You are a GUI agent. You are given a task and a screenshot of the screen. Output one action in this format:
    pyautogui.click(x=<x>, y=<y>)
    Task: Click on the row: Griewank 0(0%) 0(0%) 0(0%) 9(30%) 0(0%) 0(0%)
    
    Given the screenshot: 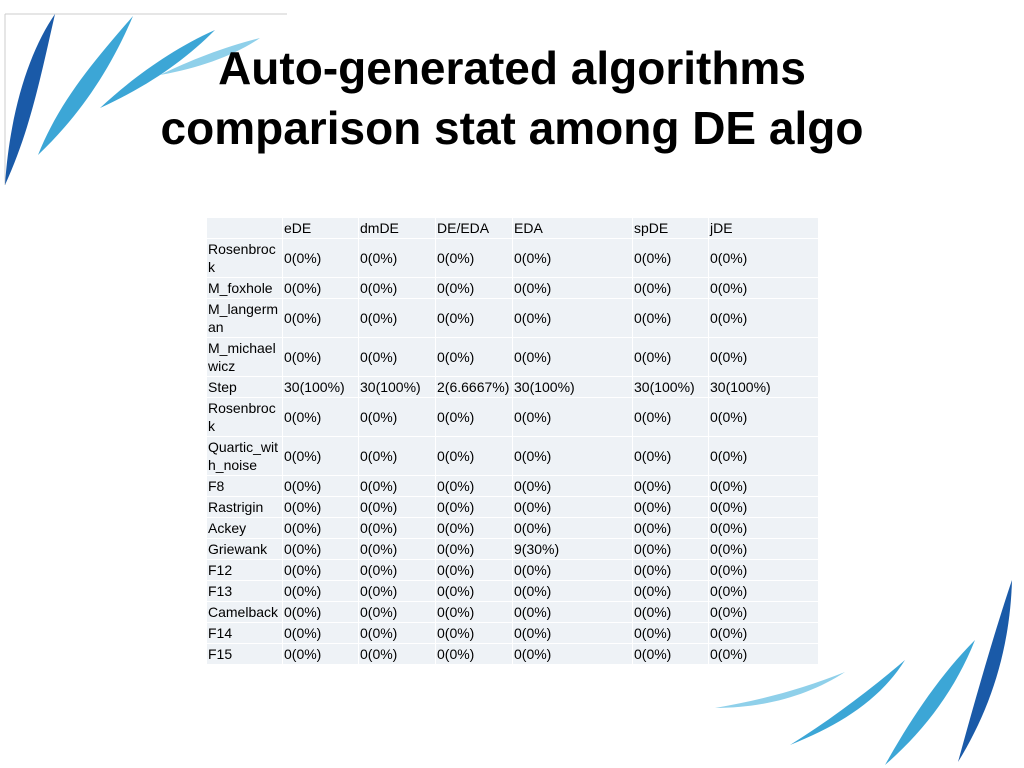 What is the action you would take?
    pyautogui.click(x=512, y=549)
    